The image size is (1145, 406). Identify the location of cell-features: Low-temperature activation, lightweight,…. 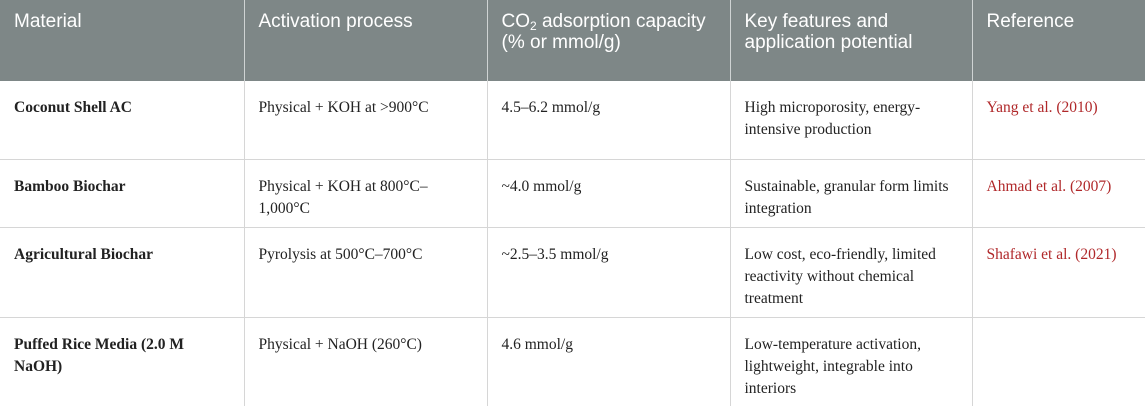
(851, 361).